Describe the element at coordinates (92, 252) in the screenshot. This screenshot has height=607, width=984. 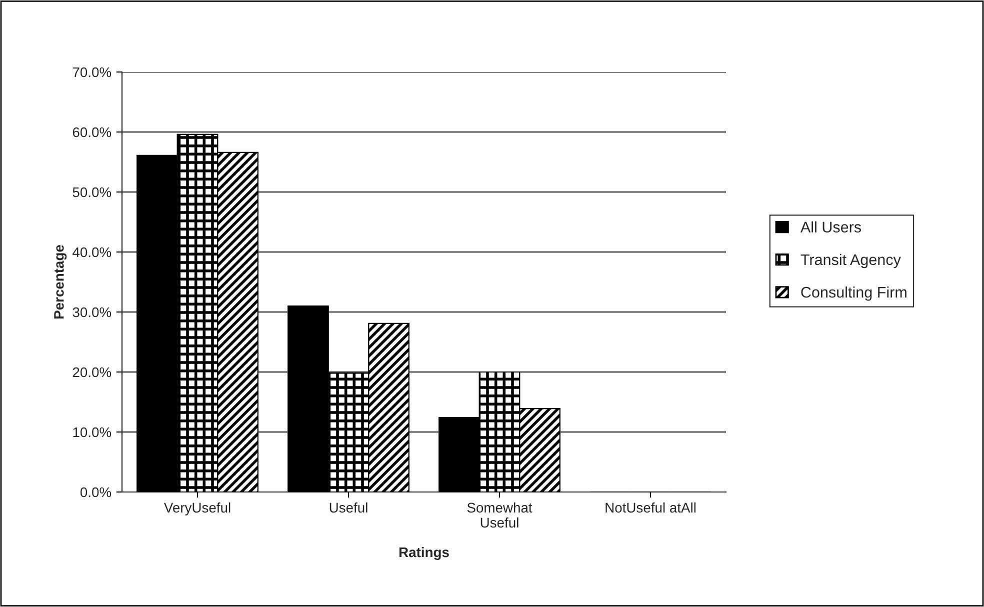
I see `y-tick-label: 40.0%` at that location.